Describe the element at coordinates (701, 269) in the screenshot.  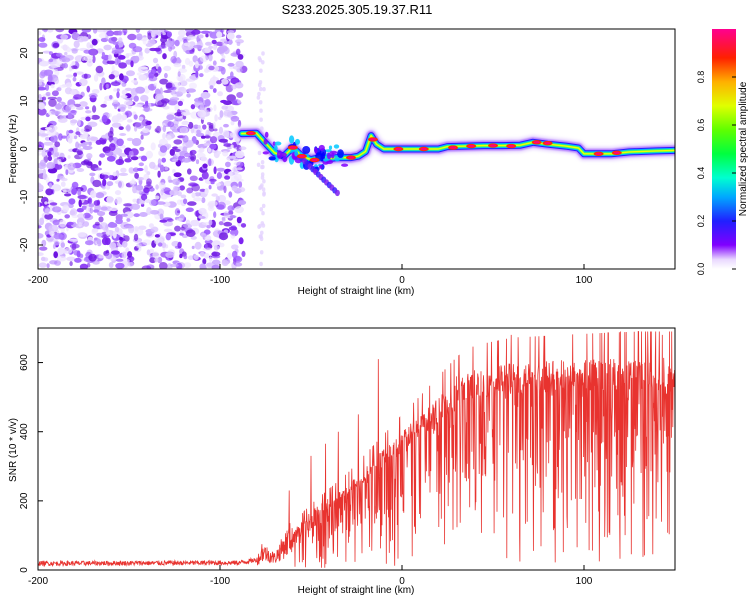
I see `colorbar-tick-label: 0.0` at that location.